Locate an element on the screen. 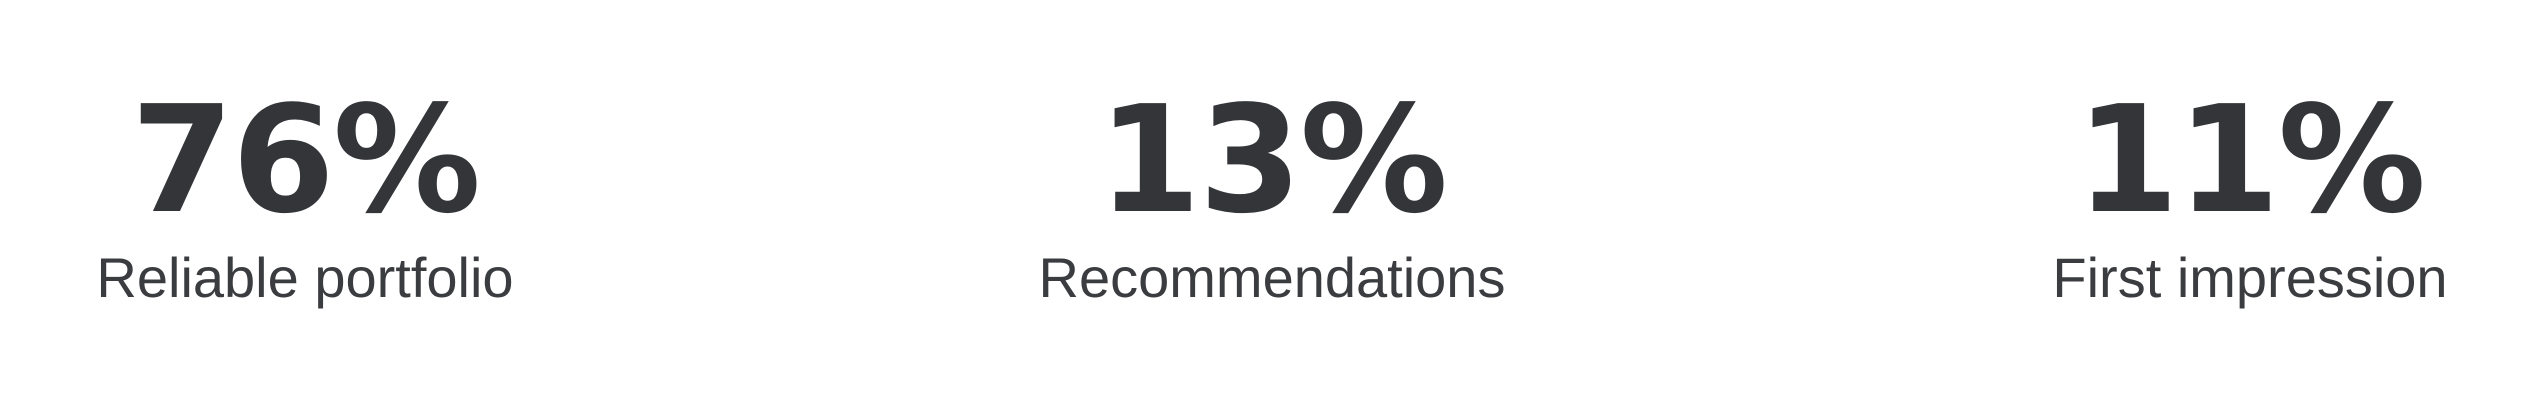 The image size is (2546, 418). stat-recommendations: 13% Recommendations is located at coordinates (1272, 198).